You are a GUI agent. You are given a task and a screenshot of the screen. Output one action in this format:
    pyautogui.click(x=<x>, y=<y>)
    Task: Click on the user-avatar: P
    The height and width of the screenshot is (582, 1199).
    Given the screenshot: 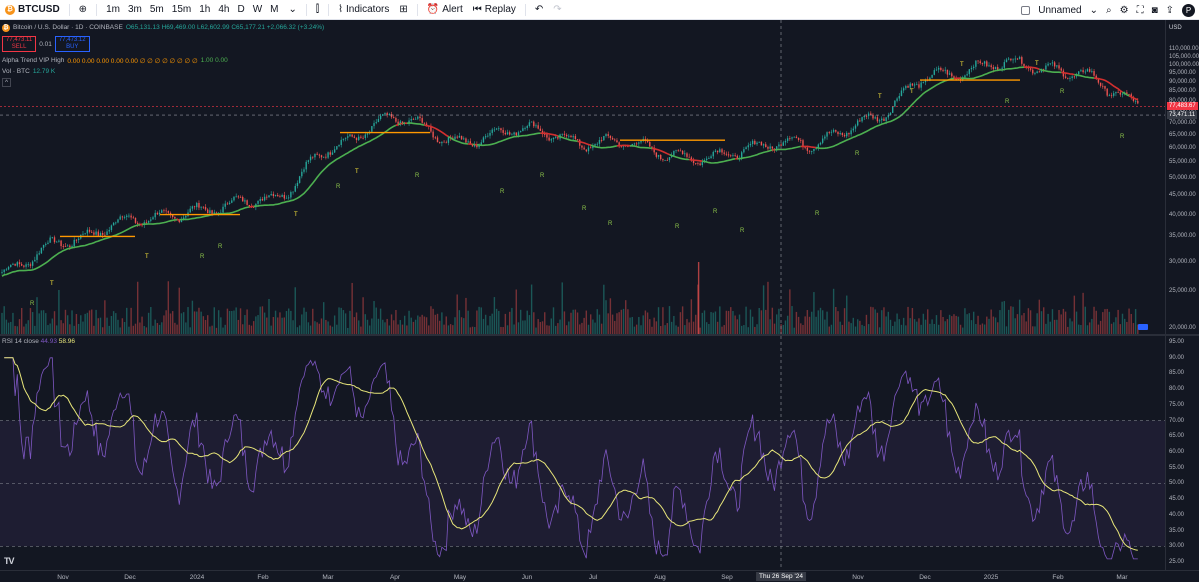 What is the action you would take?
    pyautogui.click(x=1188, y=10)
    